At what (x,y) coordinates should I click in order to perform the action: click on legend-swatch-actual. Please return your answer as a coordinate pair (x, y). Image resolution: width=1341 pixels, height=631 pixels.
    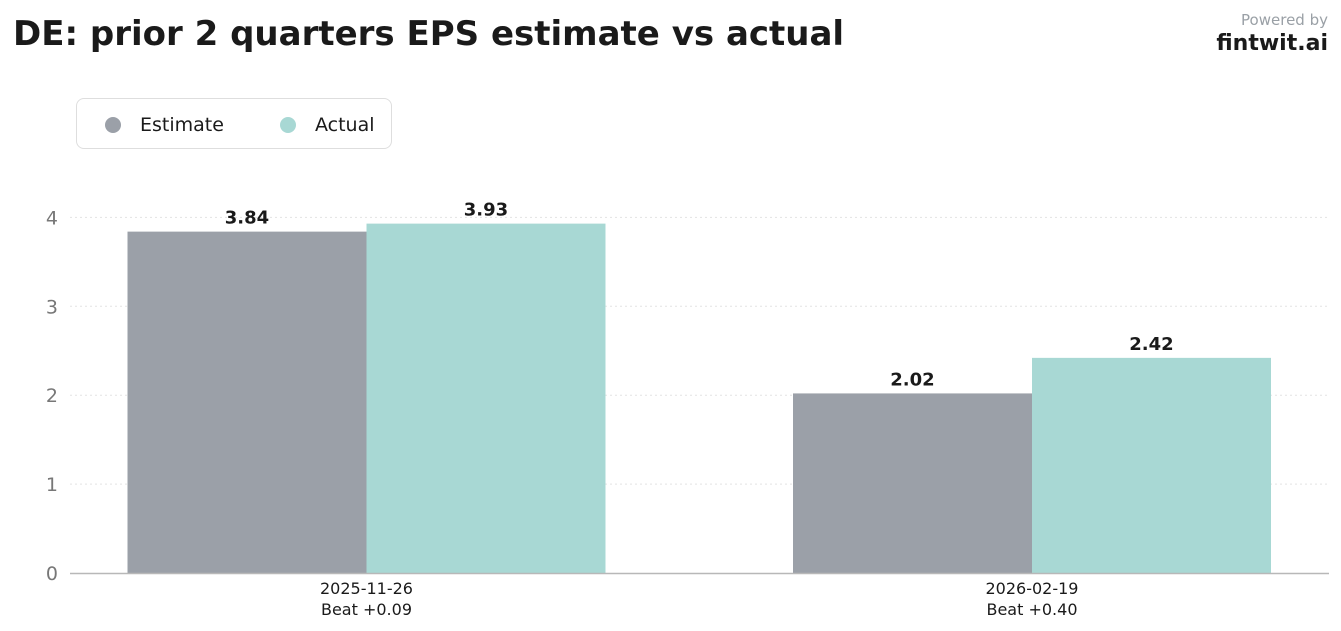
    Looking at the image, I should click on (288, 124).